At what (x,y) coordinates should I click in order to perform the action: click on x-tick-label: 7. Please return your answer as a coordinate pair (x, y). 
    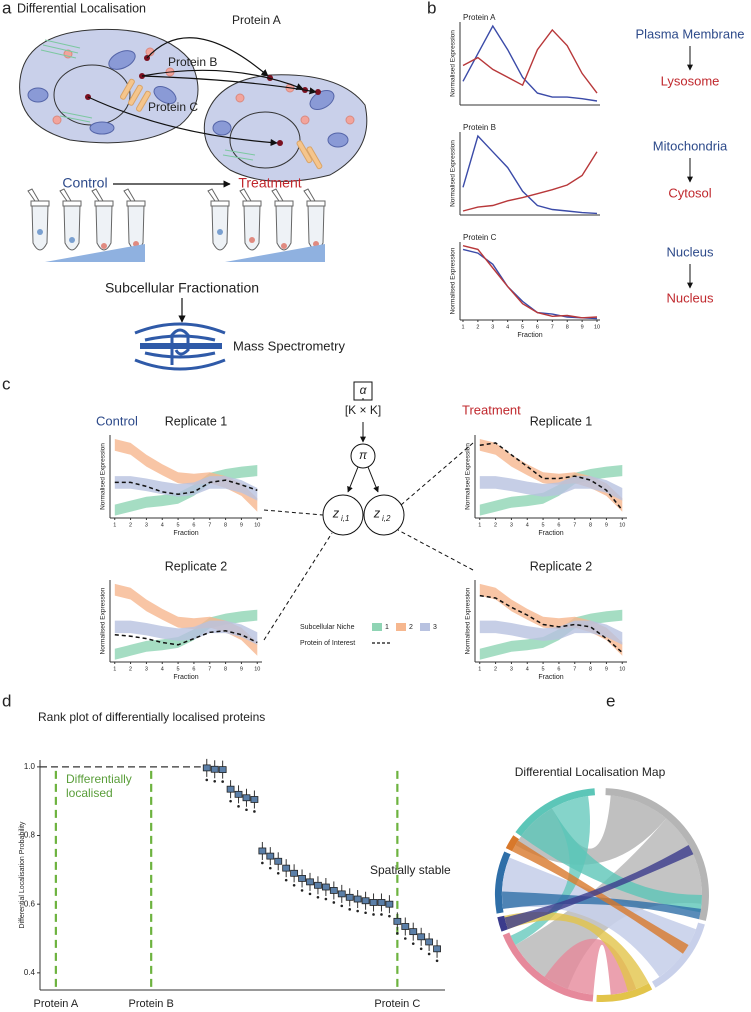
    Looking at the image, I should click on (209, 525).